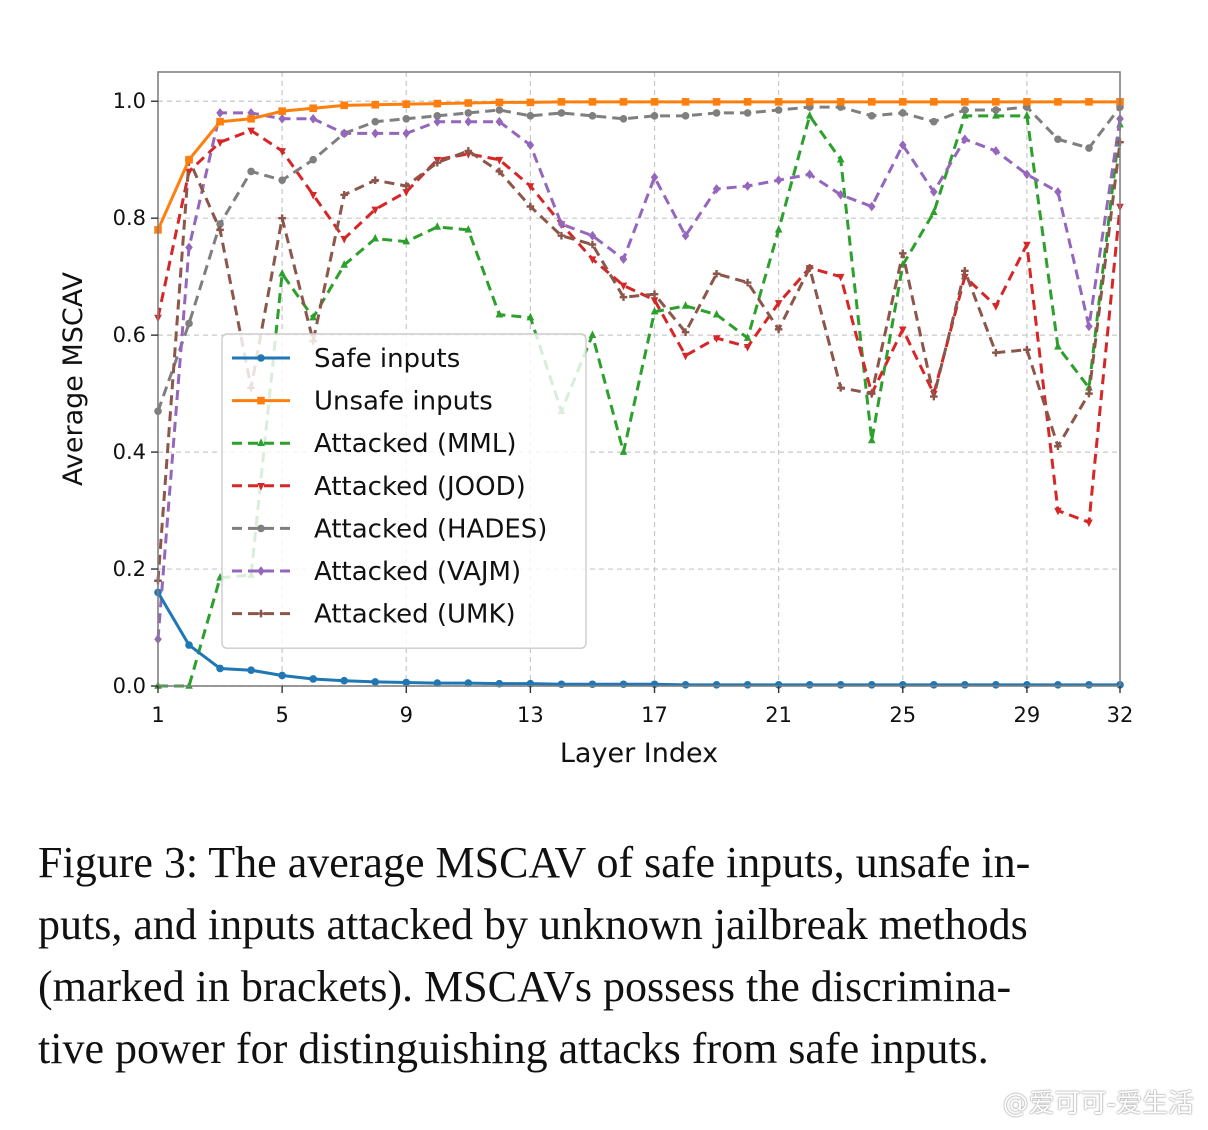  Describe the element at coordinates (639, 753) in the screenshot. I see `x-axis-label: Layer Index` at that location.